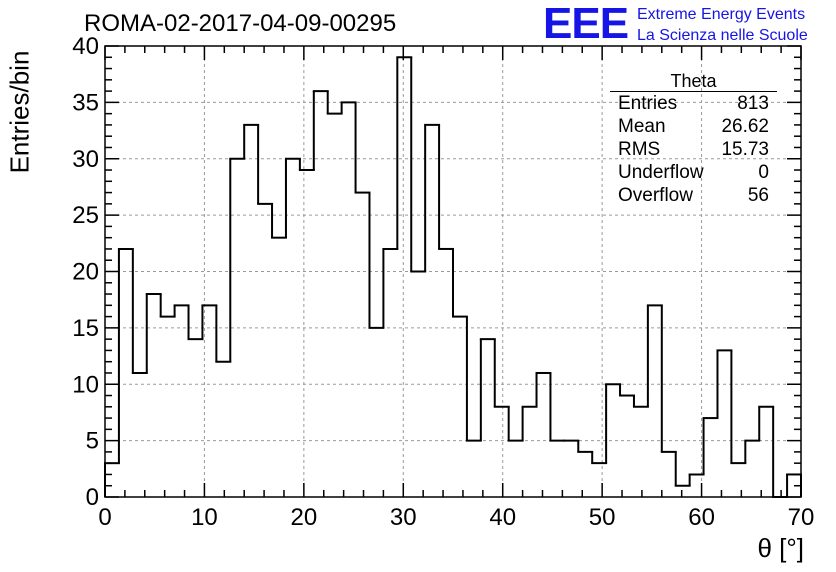  I want to click on eee-logo: EEE, so click(586, 24).